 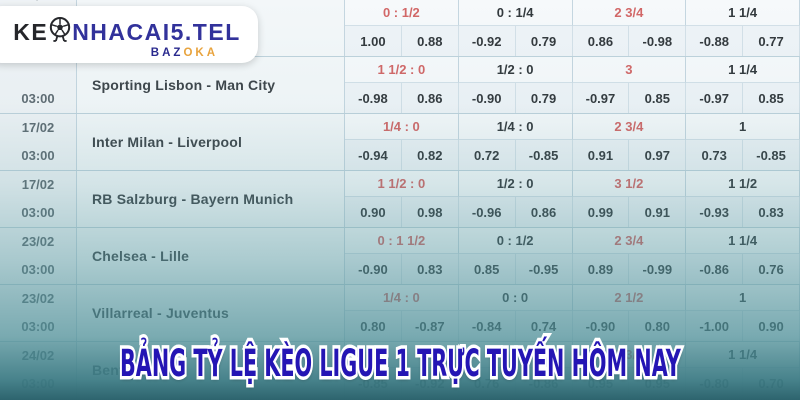 I want to click on odds-cell: -0.88, so click(x=715, y=41).